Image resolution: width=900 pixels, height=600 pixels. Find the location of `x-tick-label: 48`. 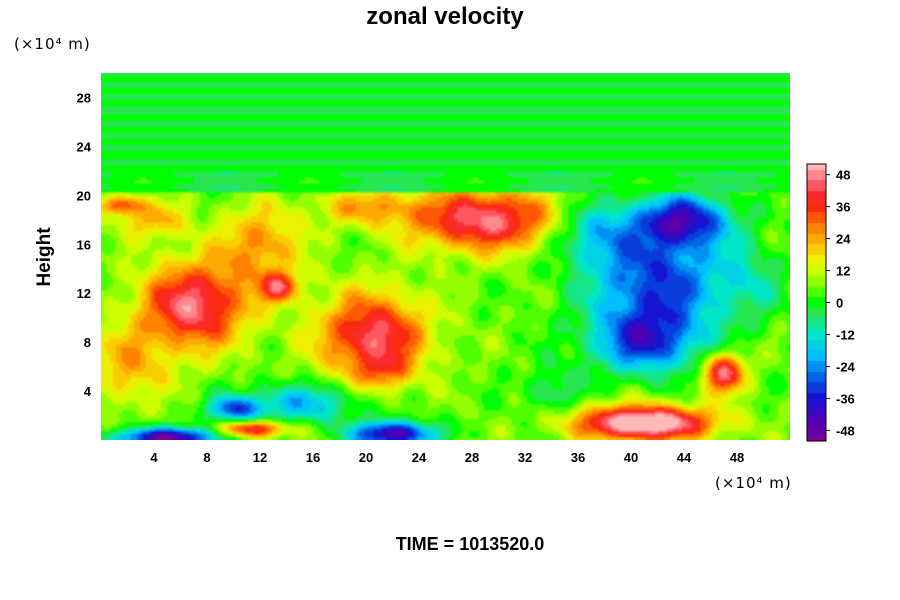

x-tick-label: 48 is located at coordinates (737, 457).